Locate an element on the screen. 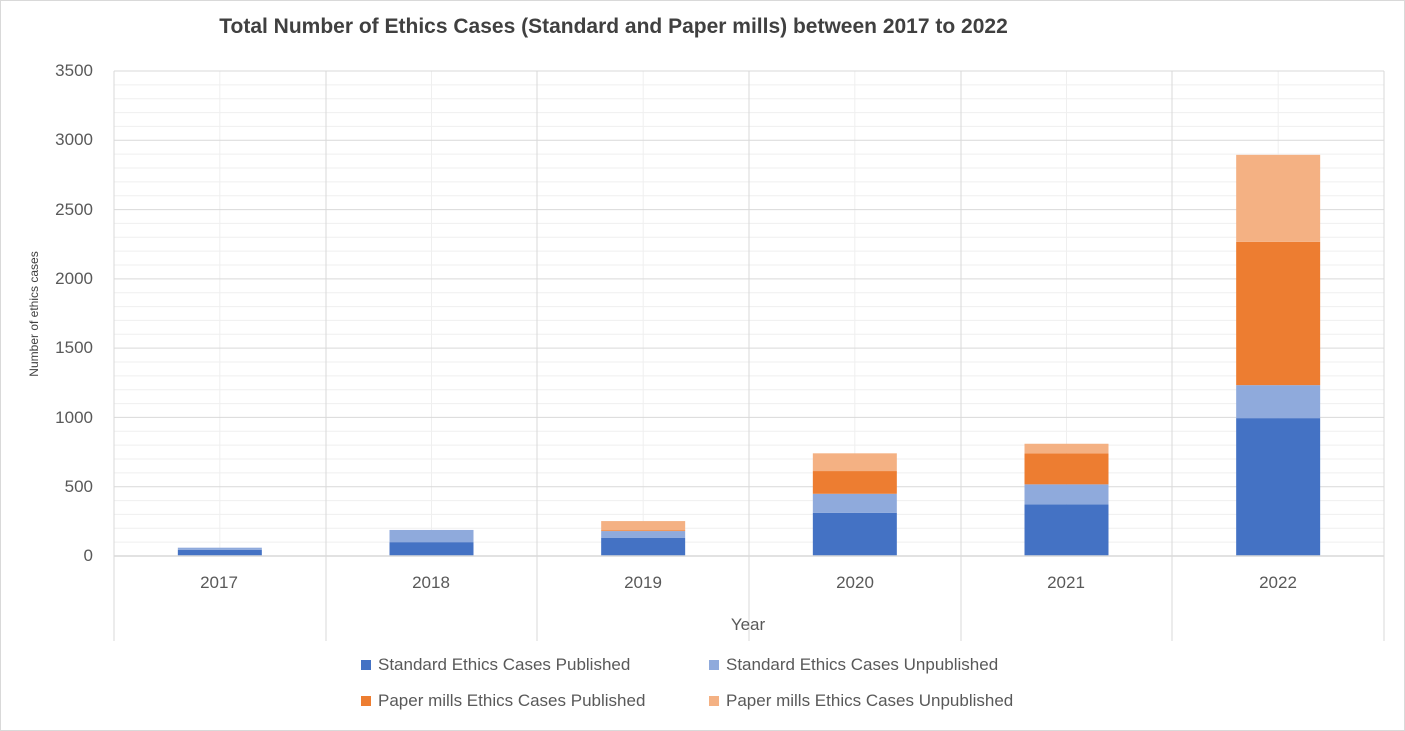 Image resolution: width=1405 pixels, height=731 pixels. x-axis-label: Year is located at coordinates (748, 624).